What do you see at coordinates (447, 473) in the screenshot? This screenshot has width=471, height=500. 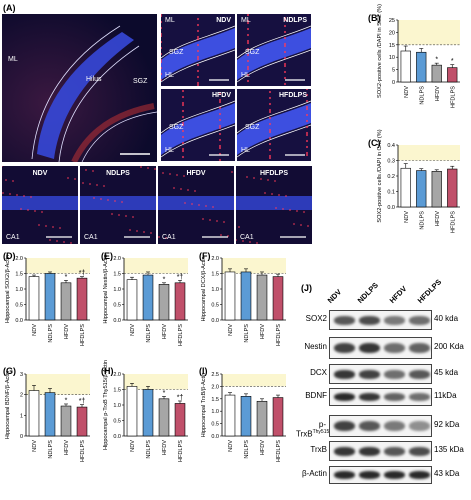 I see `blot-kda-label: 43 kDa` at bounding box center [447, 473].